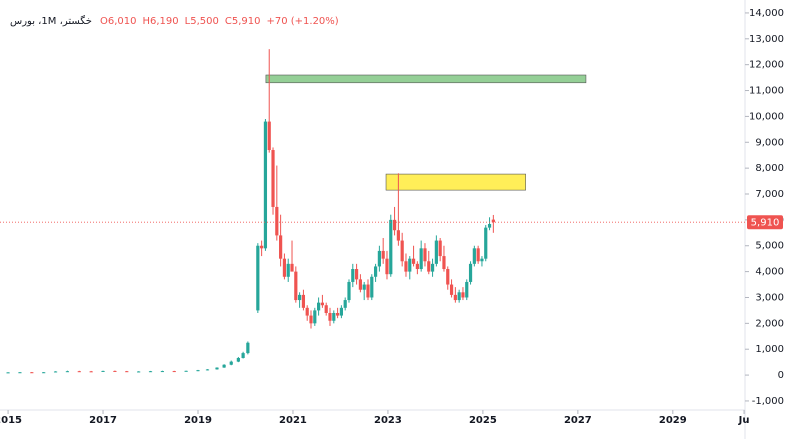  What do you see at coordinates (578, 420) in the screenshot?
I see `x-tick-label: 2027` at bounding box center [578, 420].